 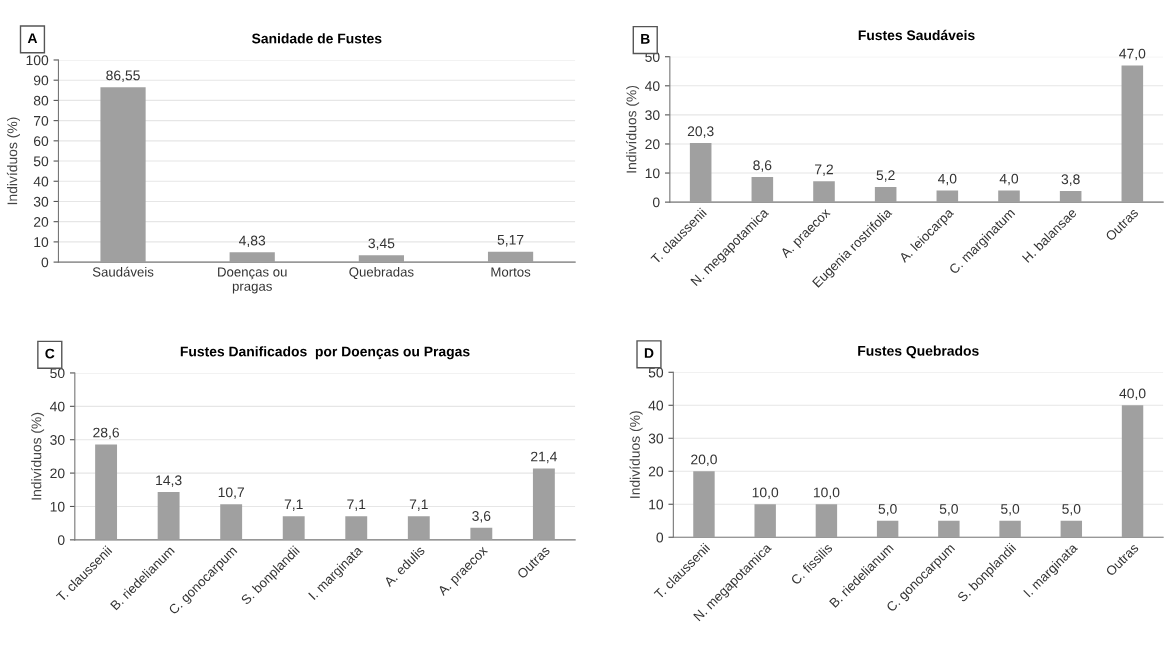 What do you see at coordinates (41, 120) in the screenshot?
I see `y-tick-label: 70` at bounding box center [41, 120].